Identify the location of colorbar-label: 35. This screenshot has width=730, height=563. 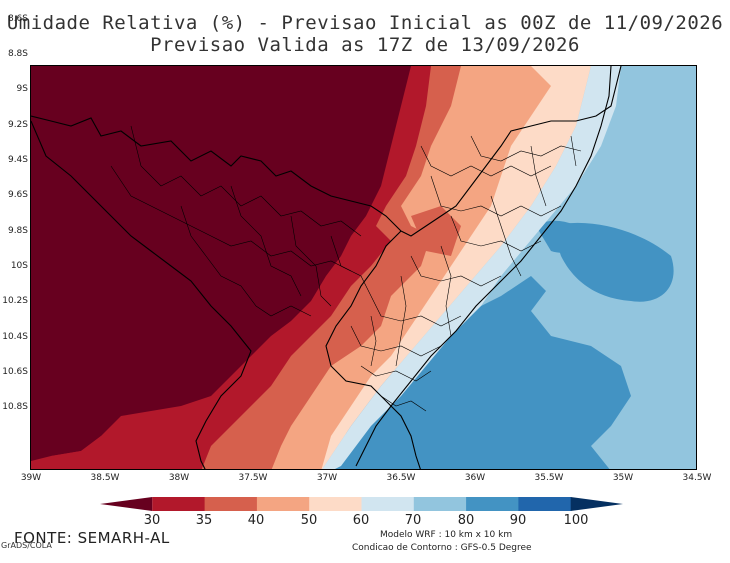
(204, 520).